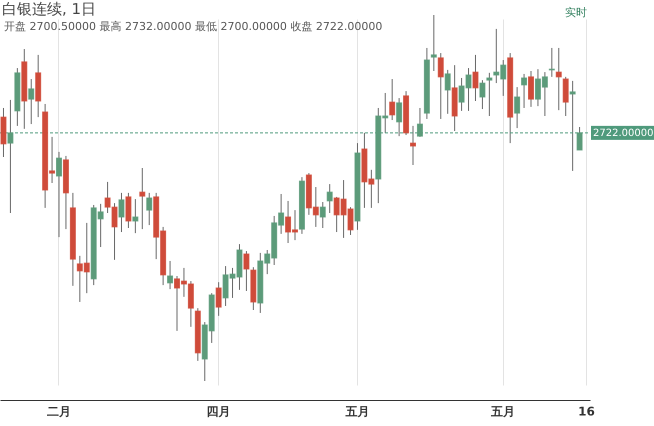 This screenshot has width=654, height=426. What do you see at coordinates (218, 411) in the screenshot?
I see `x-tick-label: 四月` at bounding box center [218, 411].